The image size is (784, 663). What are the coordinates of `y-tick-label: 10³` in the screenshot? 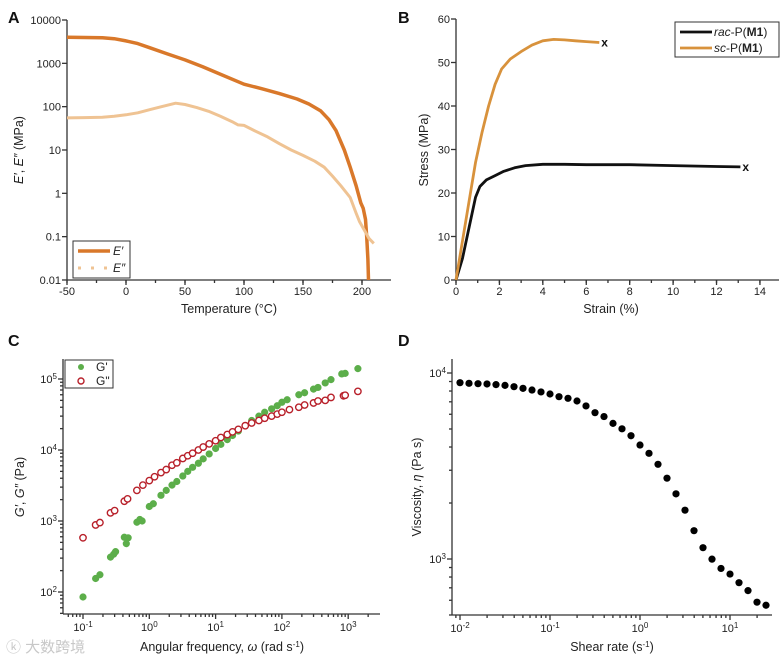 It's located at (48, 521).